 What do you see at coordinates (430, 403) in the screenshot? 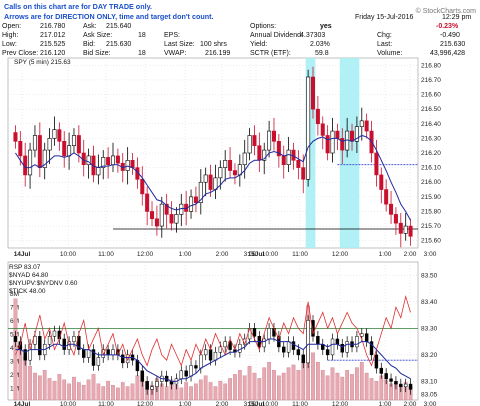
I see `x-tick-label: 3:00` at bounding box center [430, 403].